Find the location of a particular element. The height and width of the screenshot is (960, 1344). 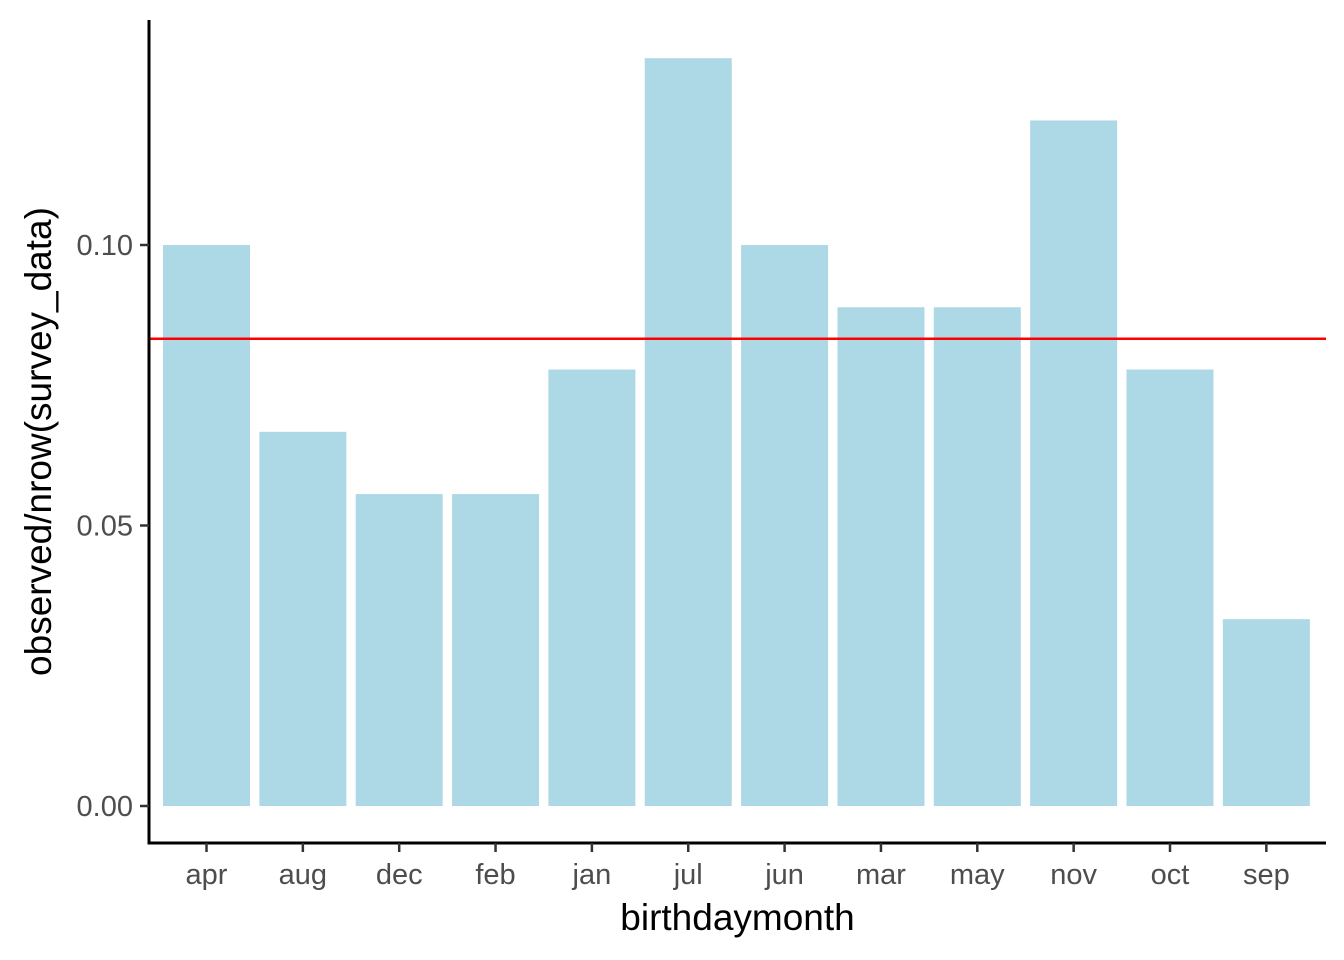

x-tick-label-oct: oct is located at coordinates (1170, 875).